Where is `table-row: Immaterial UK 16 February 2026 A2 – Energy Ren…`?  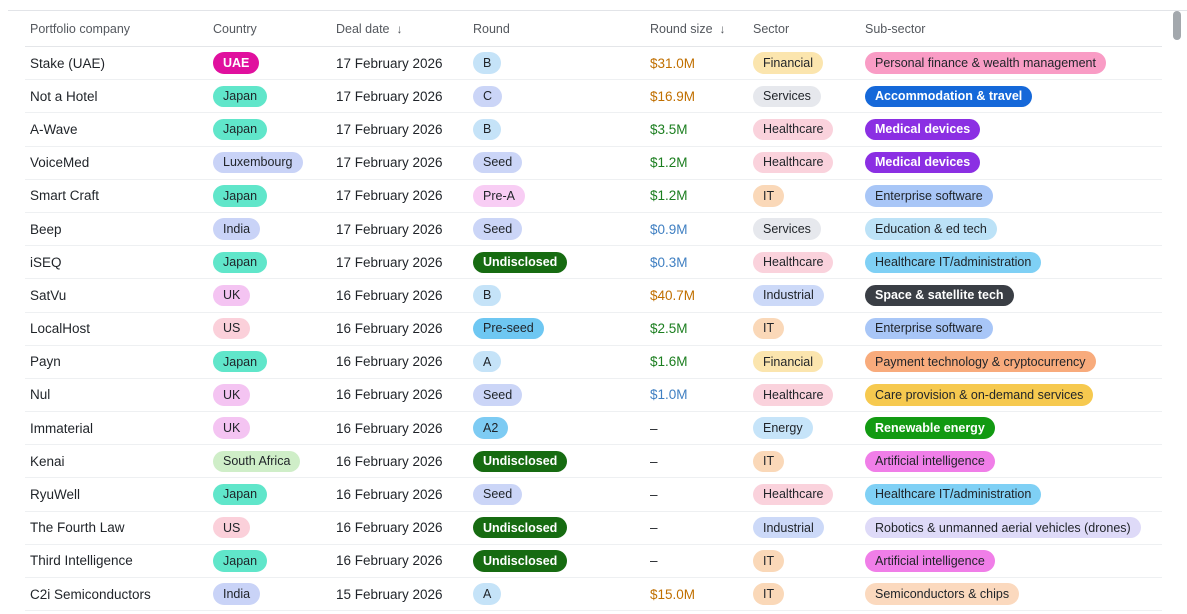 table-row: Immaterial UK 16 February 2026 A2 – Energy Ren… is located at coordinates (593, 429).